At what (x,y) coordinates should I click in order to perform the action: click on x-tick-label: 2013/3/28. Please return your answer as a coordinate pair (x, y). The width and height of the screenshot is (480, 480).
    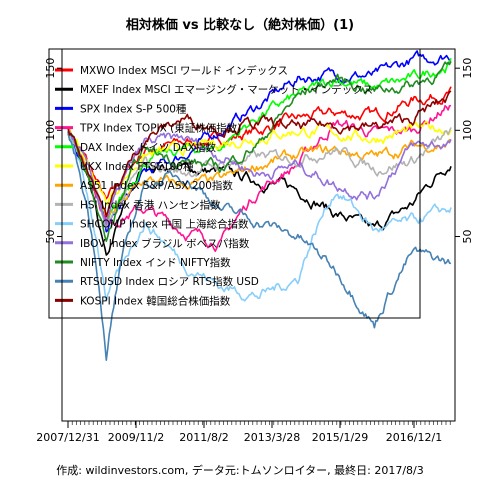
    Looking at the image, I should click on (272, 437).